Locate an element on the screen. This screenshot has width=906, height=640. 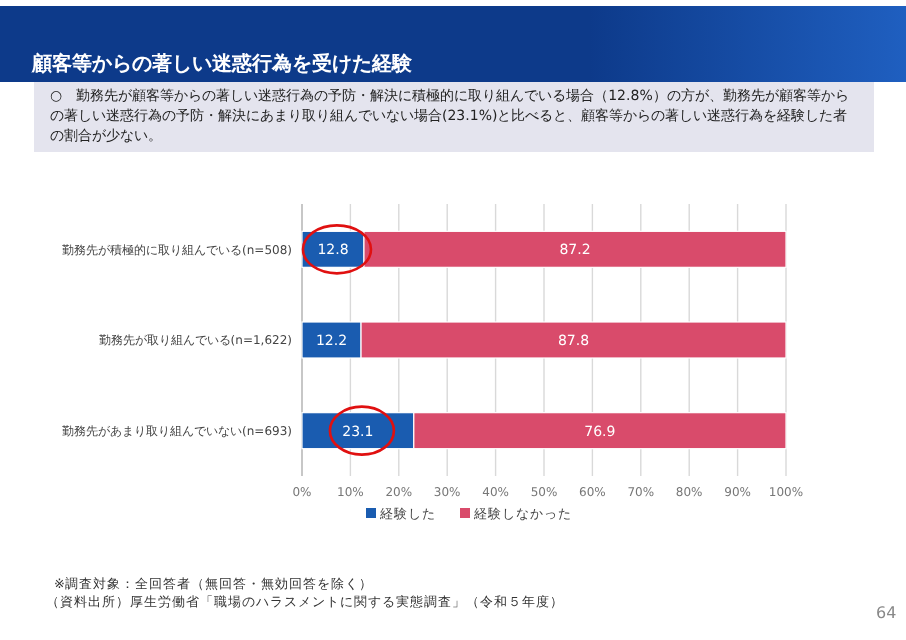
text: 64 is located at coordinates (886, 613).